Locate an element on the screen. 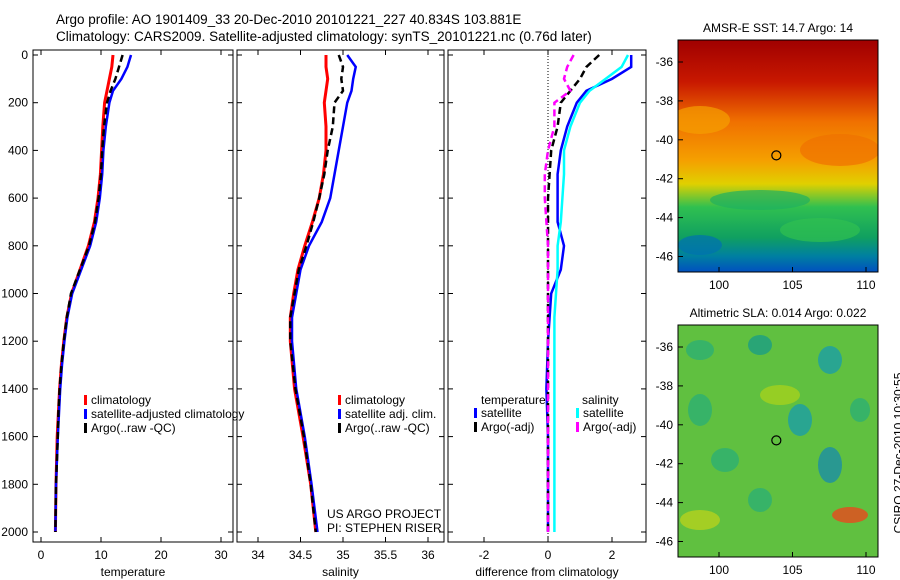  project-label: US ARGO PROJECT is located at coordinates (384, 514).